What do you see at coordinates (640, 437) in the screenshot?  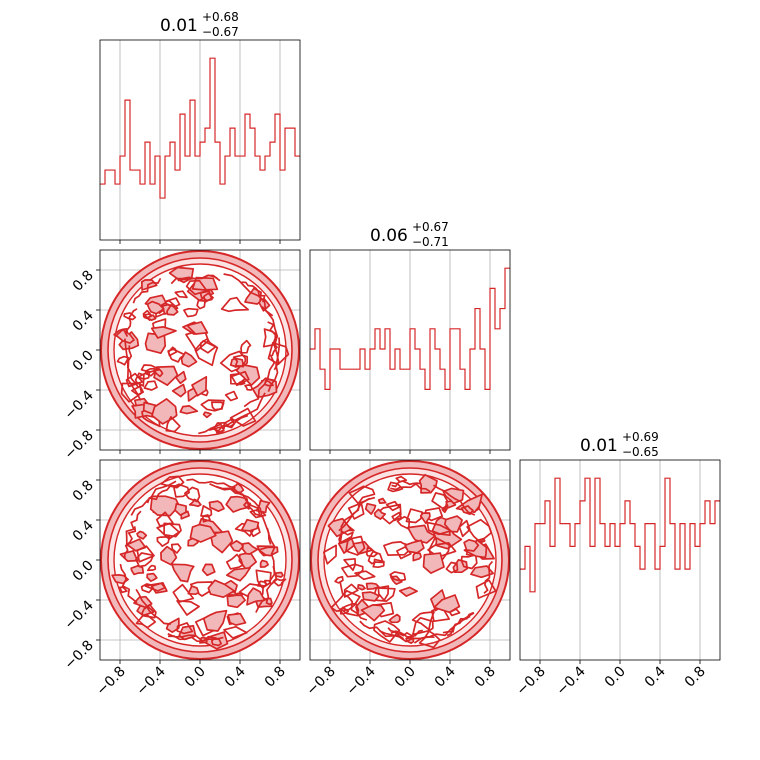 I see `title-plus: +0.69` at bounding box center [640, 437].